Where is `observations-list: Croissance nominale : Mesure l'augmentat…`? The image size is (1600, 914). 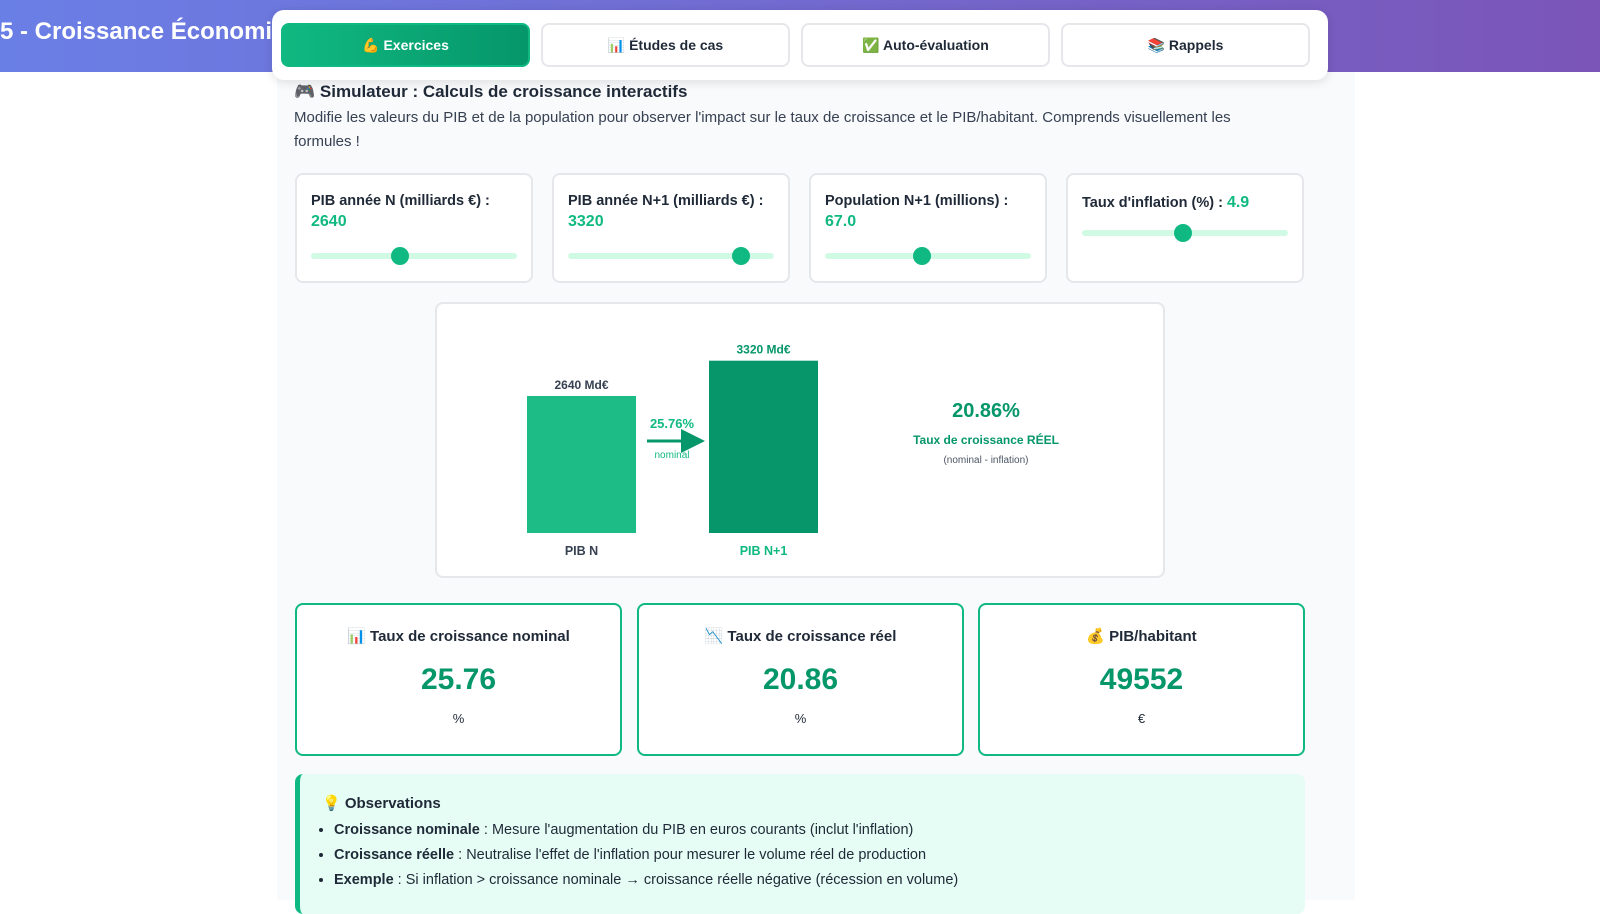 observations-list: Croissance nominale : Mesure l'augmentat… is located at coordinates (802, 855).